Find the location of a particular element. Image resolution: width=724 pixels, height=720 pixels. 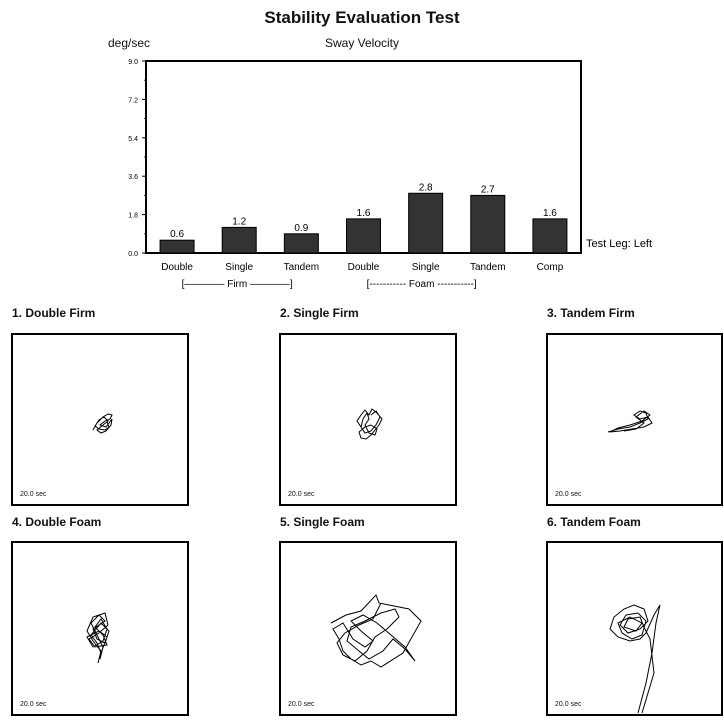

bar-value-label: 2.7 is located at coordinates (488, 189).